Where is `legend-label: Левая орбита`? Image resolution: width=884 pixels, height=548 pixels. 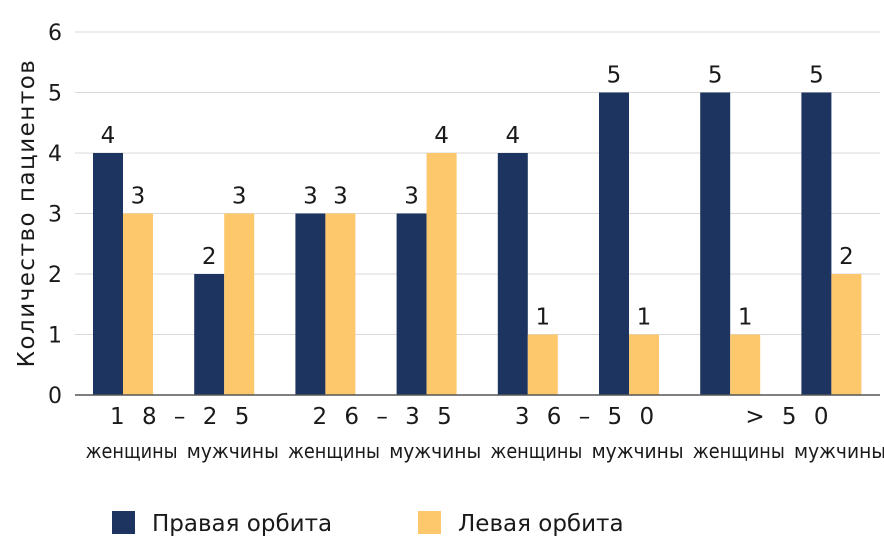
legend-label: Левая орбита is located at coordinates (541, 524).